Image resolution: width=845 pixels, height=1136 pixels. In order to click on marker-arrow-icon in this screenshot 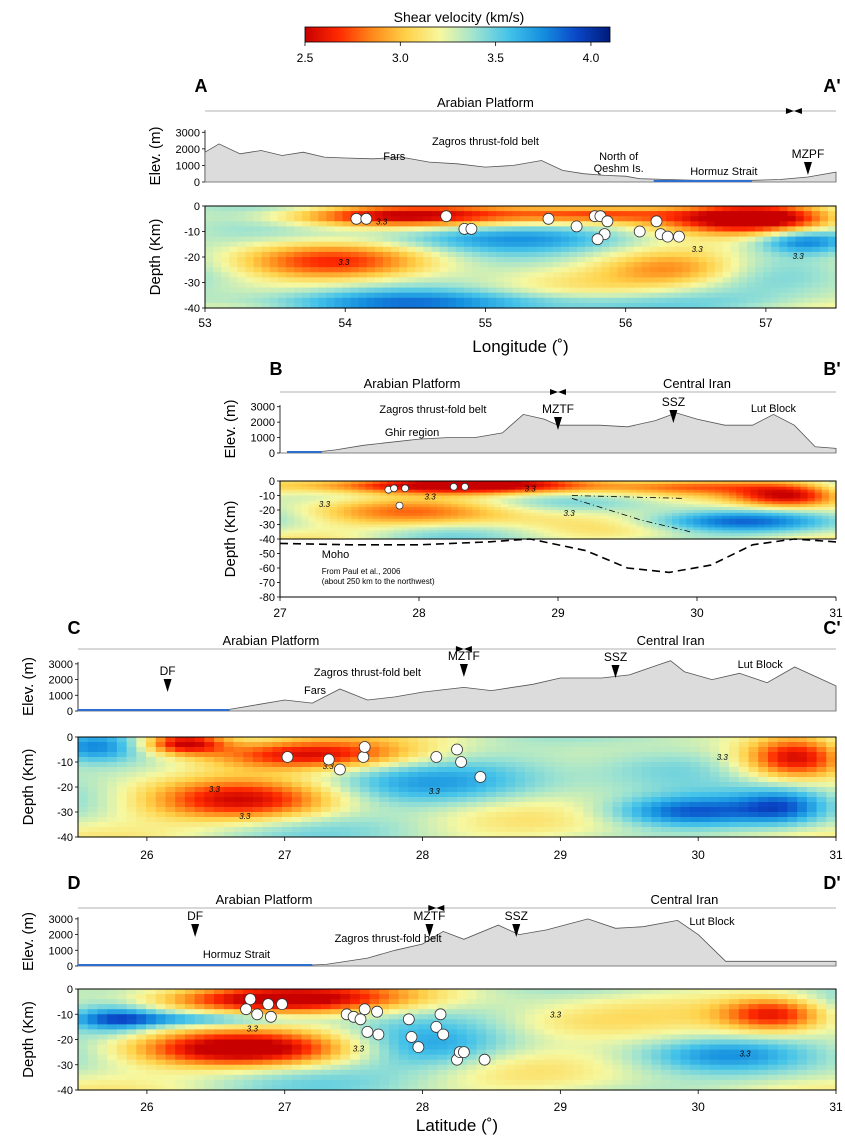, I will do `click(463, 670)`.